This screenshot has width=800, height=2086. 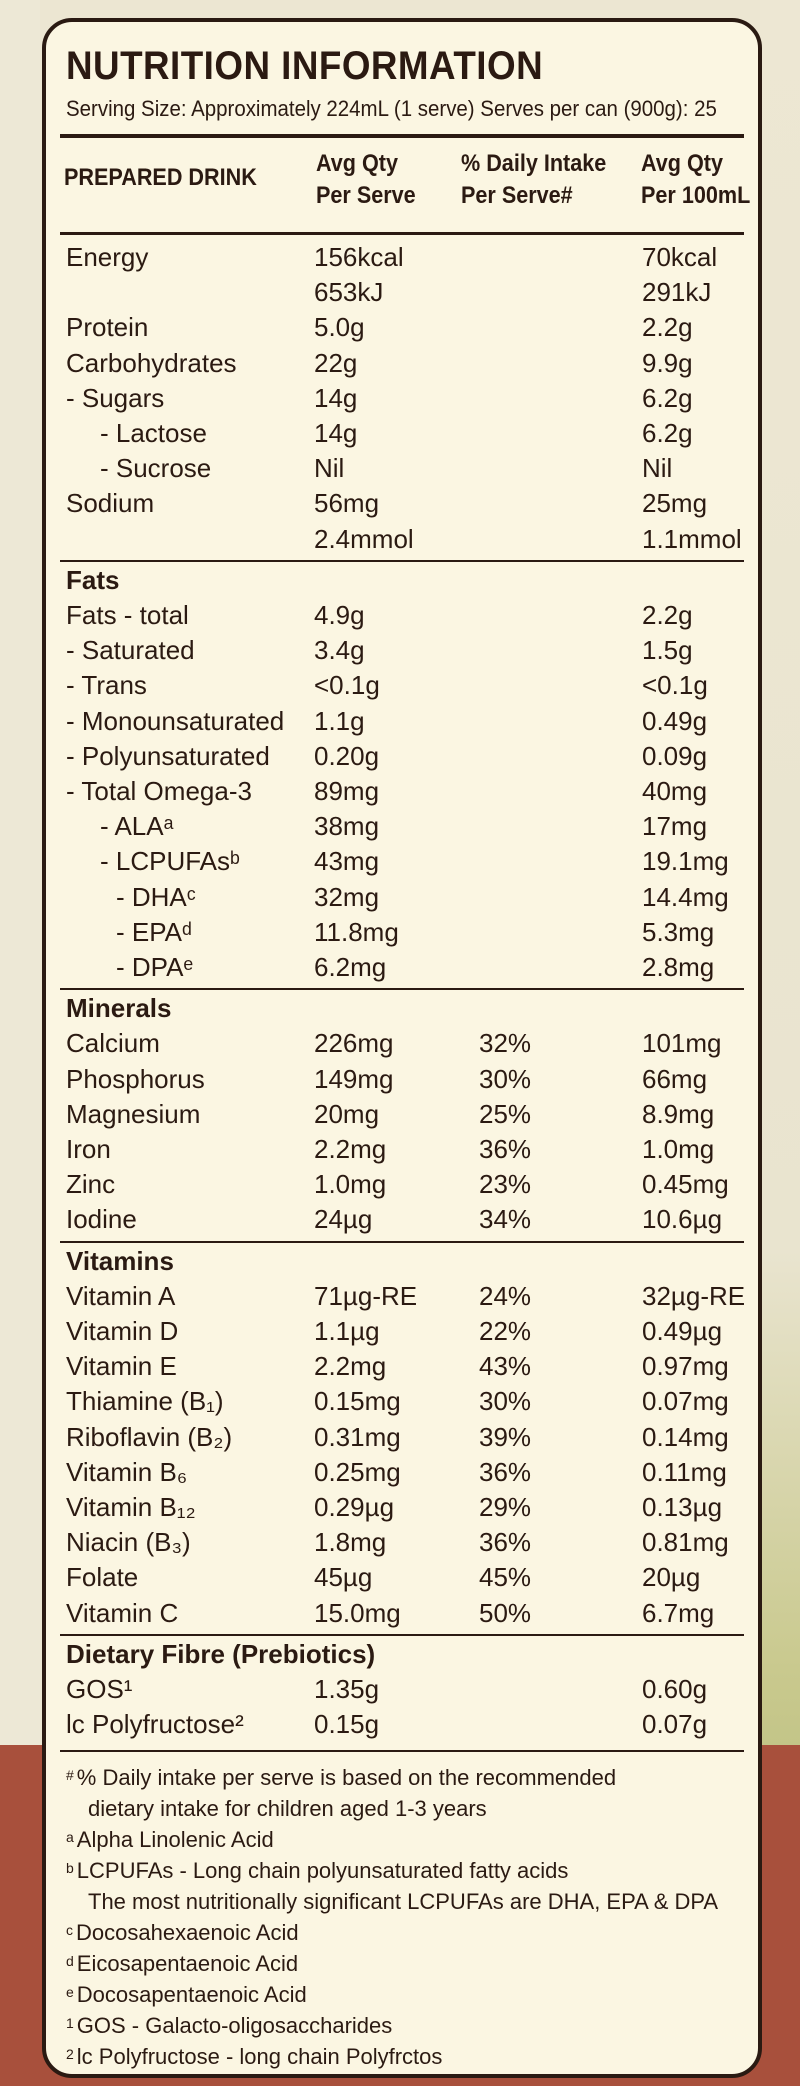 What do you see at coordinates (682, 1043) in the screenshot?
I see `amount-per-100ml: 101mg` at bounding box center [682, 1043].